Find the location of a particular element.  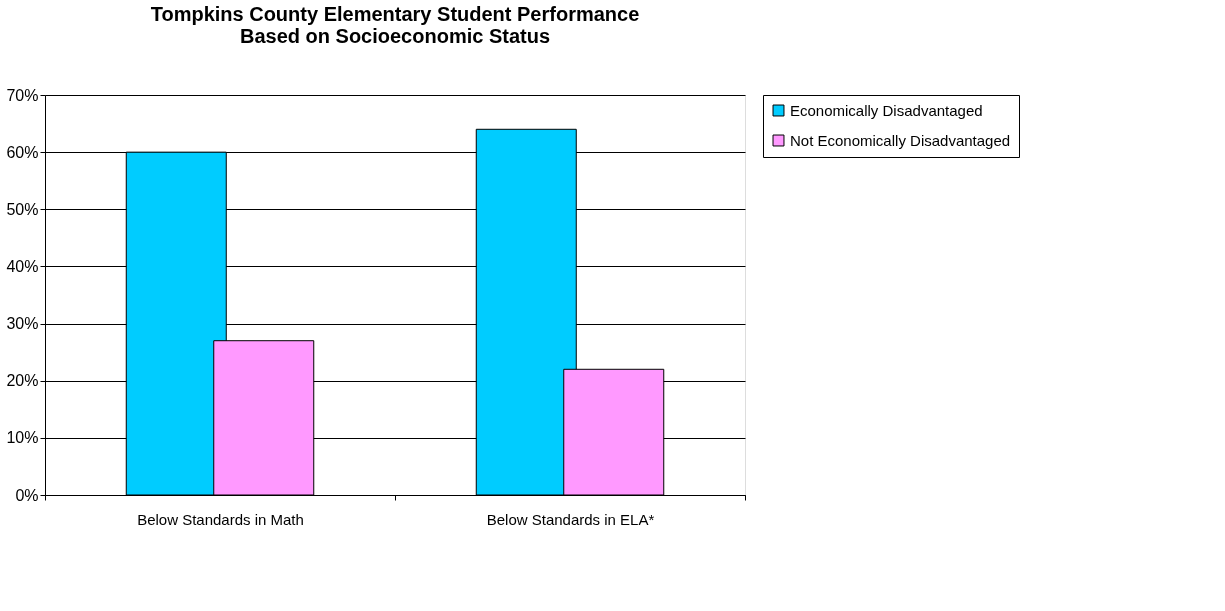

x-tick-label: Below Standards in Math is located at coordinates (220, 519).